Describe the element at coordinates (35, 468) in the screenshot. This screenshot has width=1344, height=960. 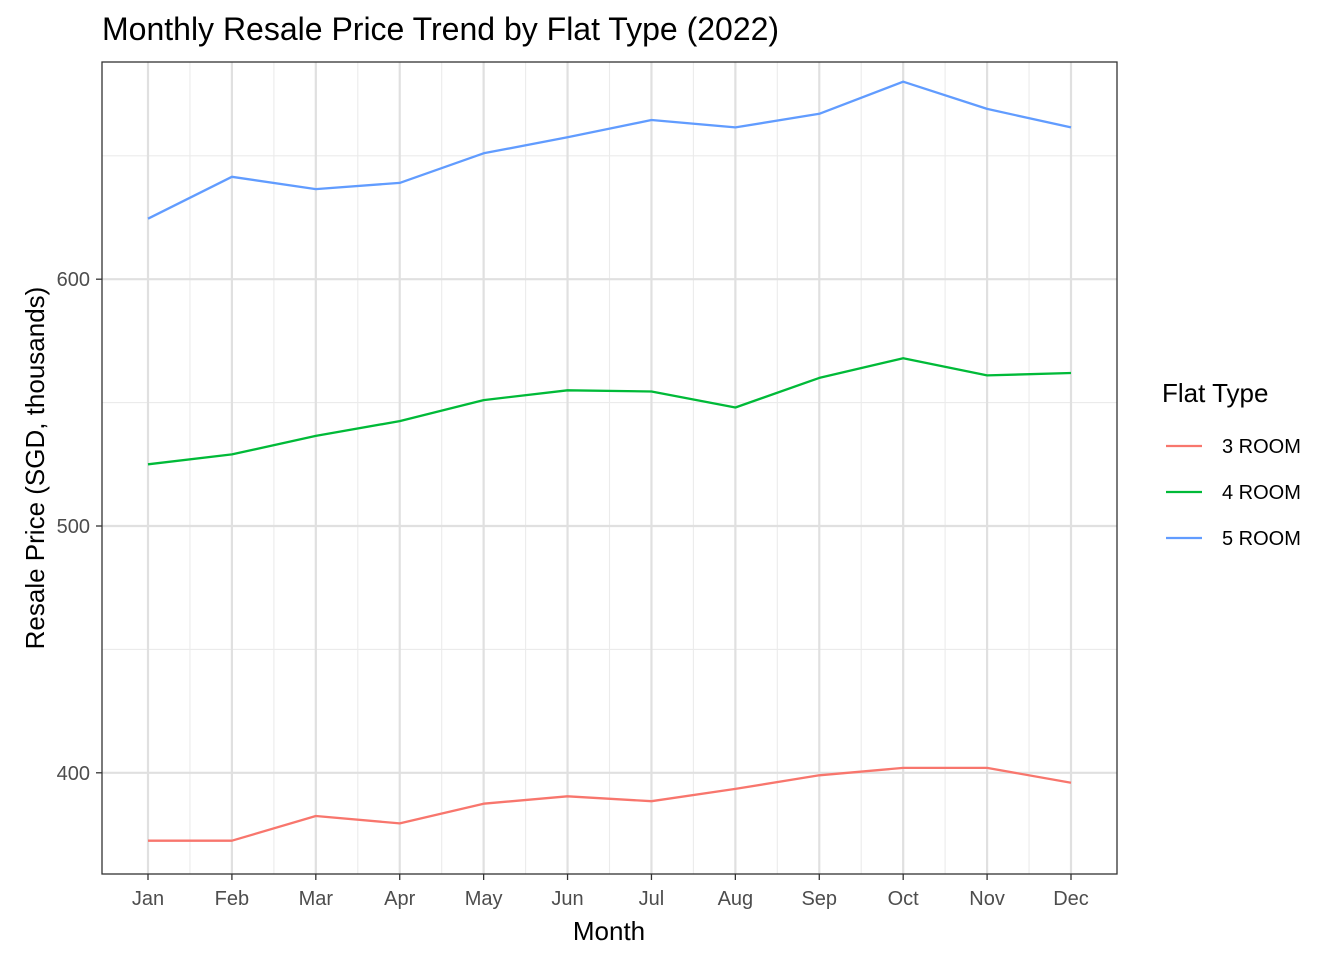
I see `y-axis-title: Resale Price (SGD, thousands)` at that location.